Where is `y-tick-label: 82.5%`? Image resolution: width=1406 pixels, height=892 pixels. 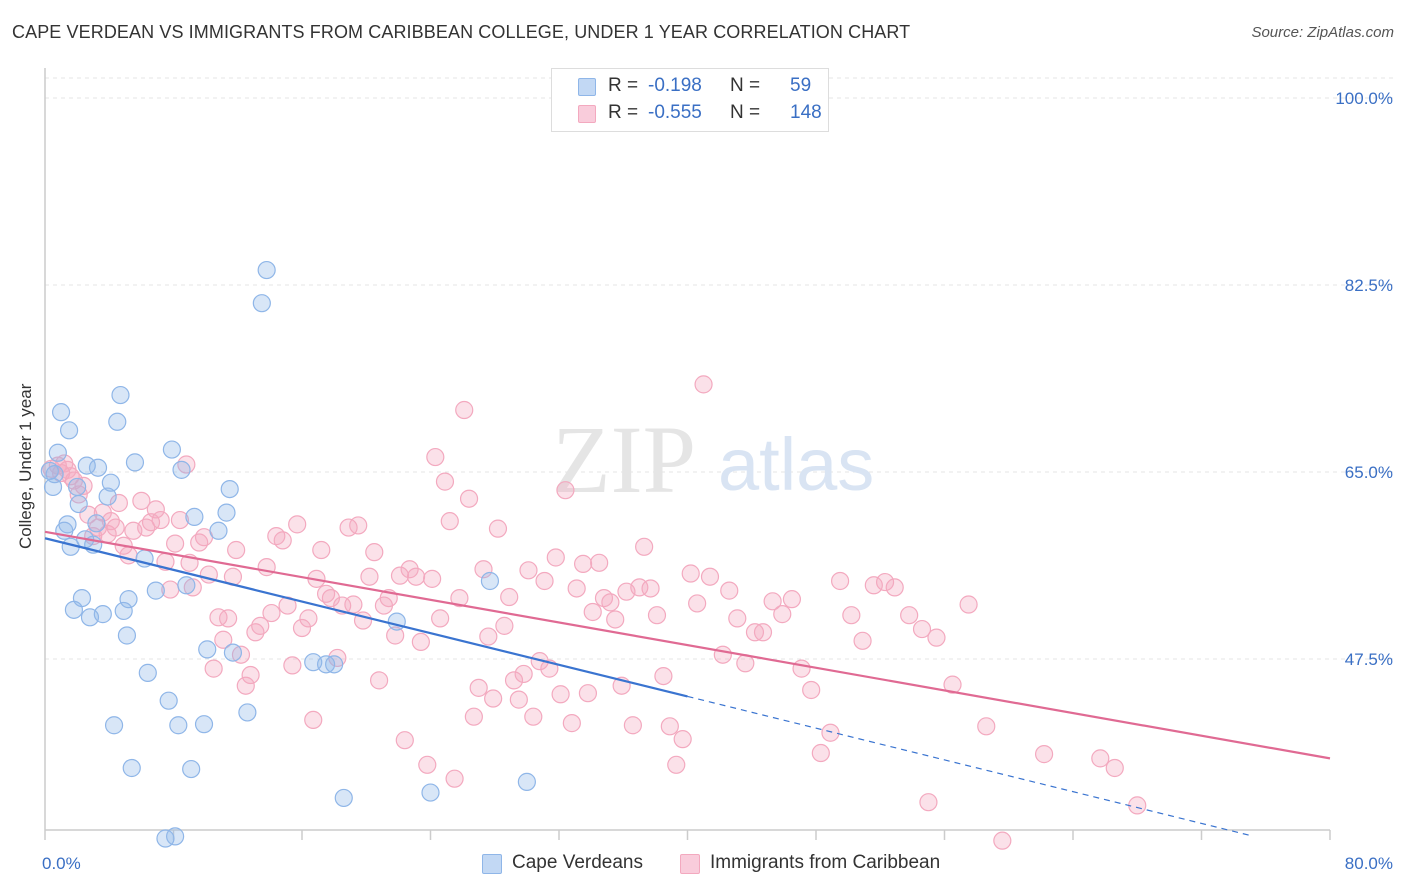 y-tick-label: 82.5% is located at coordinates (1369, 285).